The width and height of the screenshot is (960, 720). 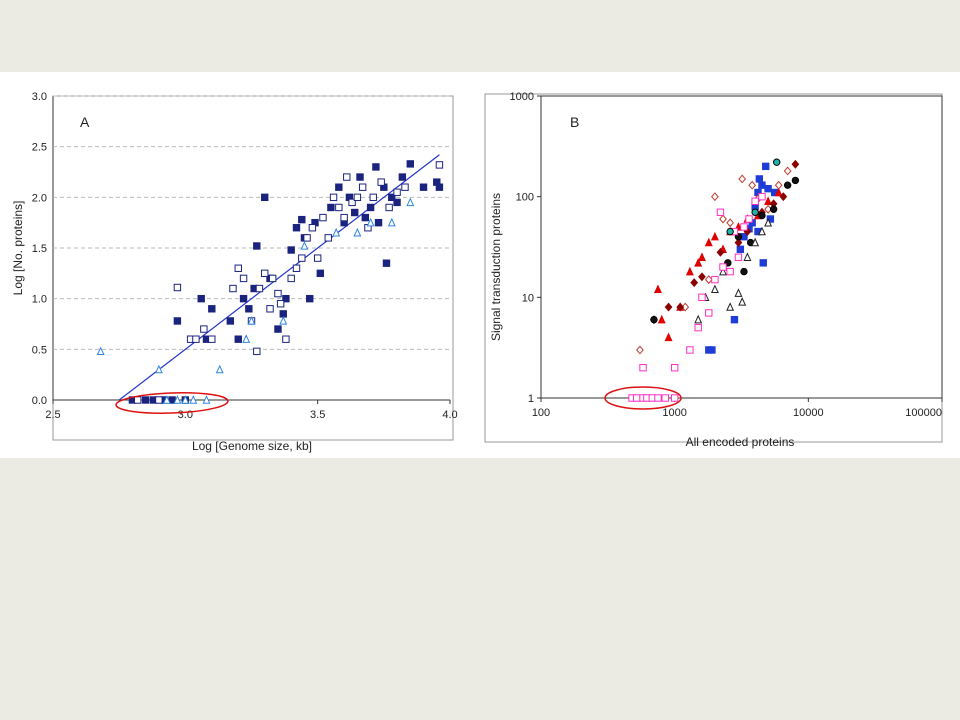 I want to click on panel-a-y-tick-labels: 0.0 0.5 1.0 1.5 2.0 2.5 3.0, so click(x=39, y=249).